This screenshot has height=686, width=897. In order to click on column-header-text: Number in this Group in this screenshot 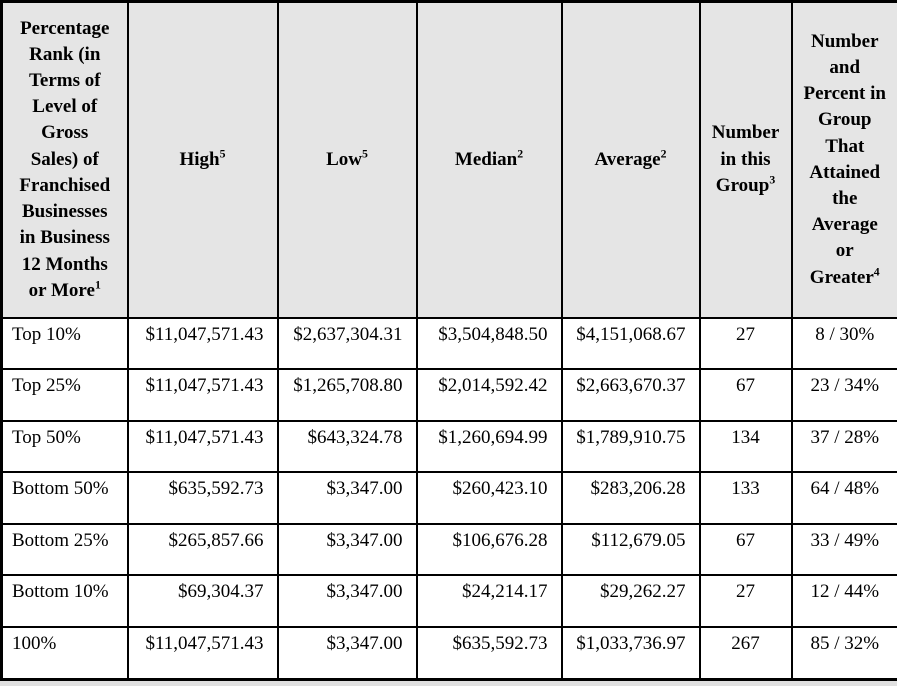, I will do `click(745, 159)`.